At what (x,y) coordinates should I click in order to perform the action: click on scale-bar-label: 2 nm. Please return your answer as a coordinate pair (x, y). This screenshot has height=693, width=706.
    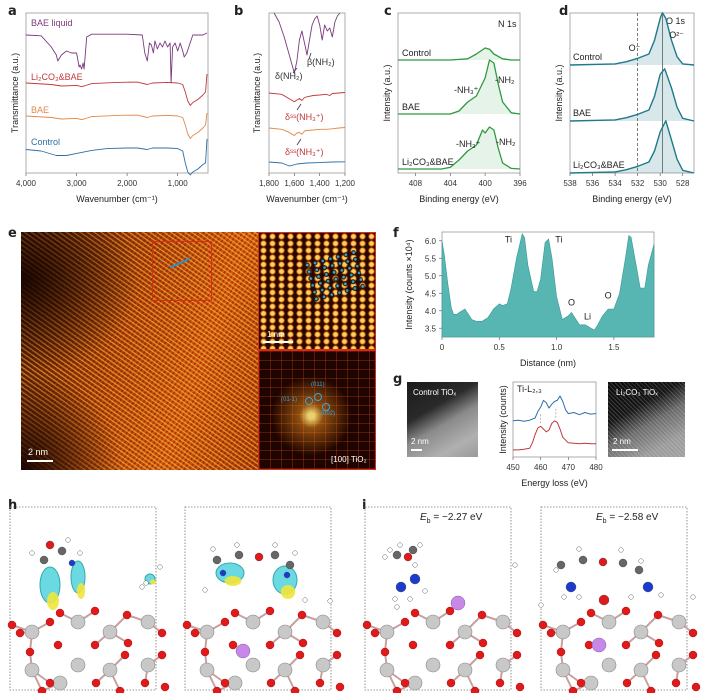
    Looking at the image, I should click on (38, 452).